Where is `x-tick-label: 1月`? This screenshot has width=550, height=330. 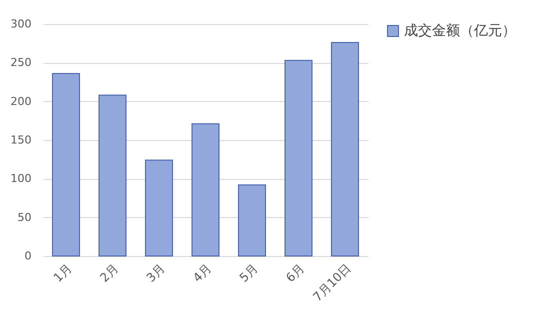 x-tick-label: 1月 is located at coordinates (62, 273).